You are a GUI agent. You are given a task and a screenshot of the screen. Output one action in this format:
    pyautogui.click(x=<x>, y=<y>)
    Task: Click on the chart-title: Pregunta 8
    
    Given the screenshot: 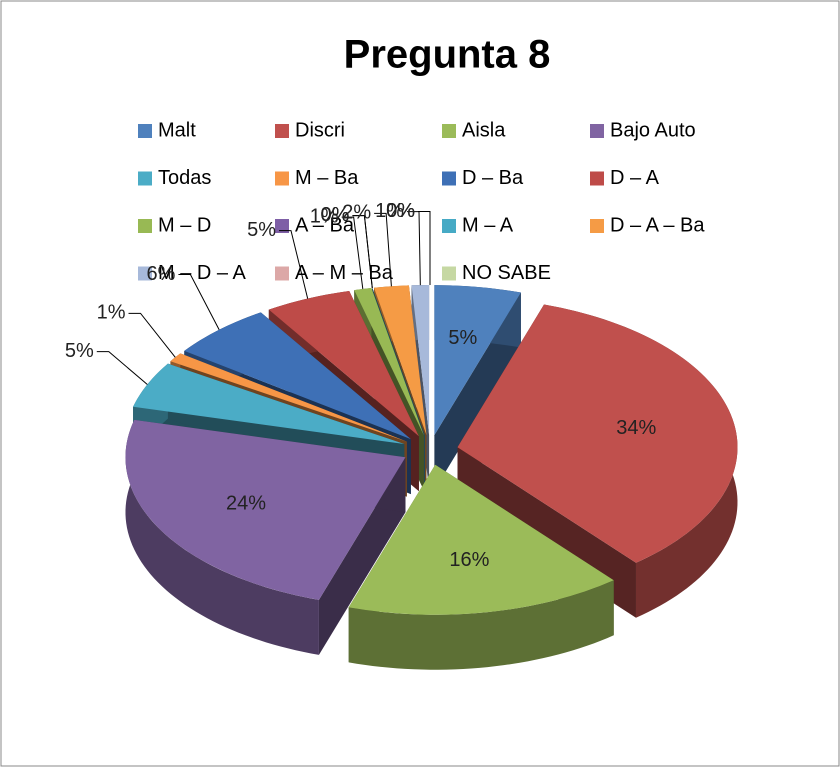 What is the action you would take?
    pyautogui.click(x=447, y=55)
    